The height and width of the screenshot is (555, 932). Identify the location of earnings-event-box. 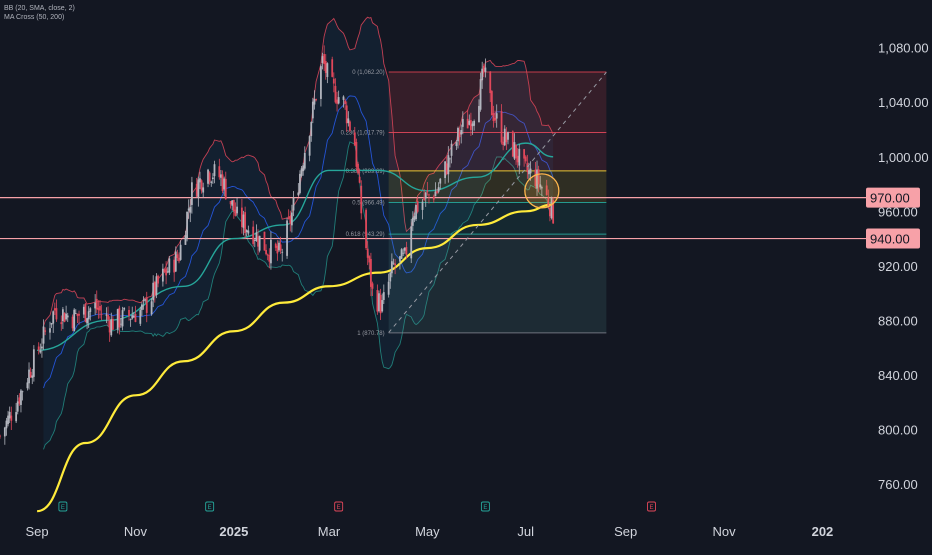
(63, 506).